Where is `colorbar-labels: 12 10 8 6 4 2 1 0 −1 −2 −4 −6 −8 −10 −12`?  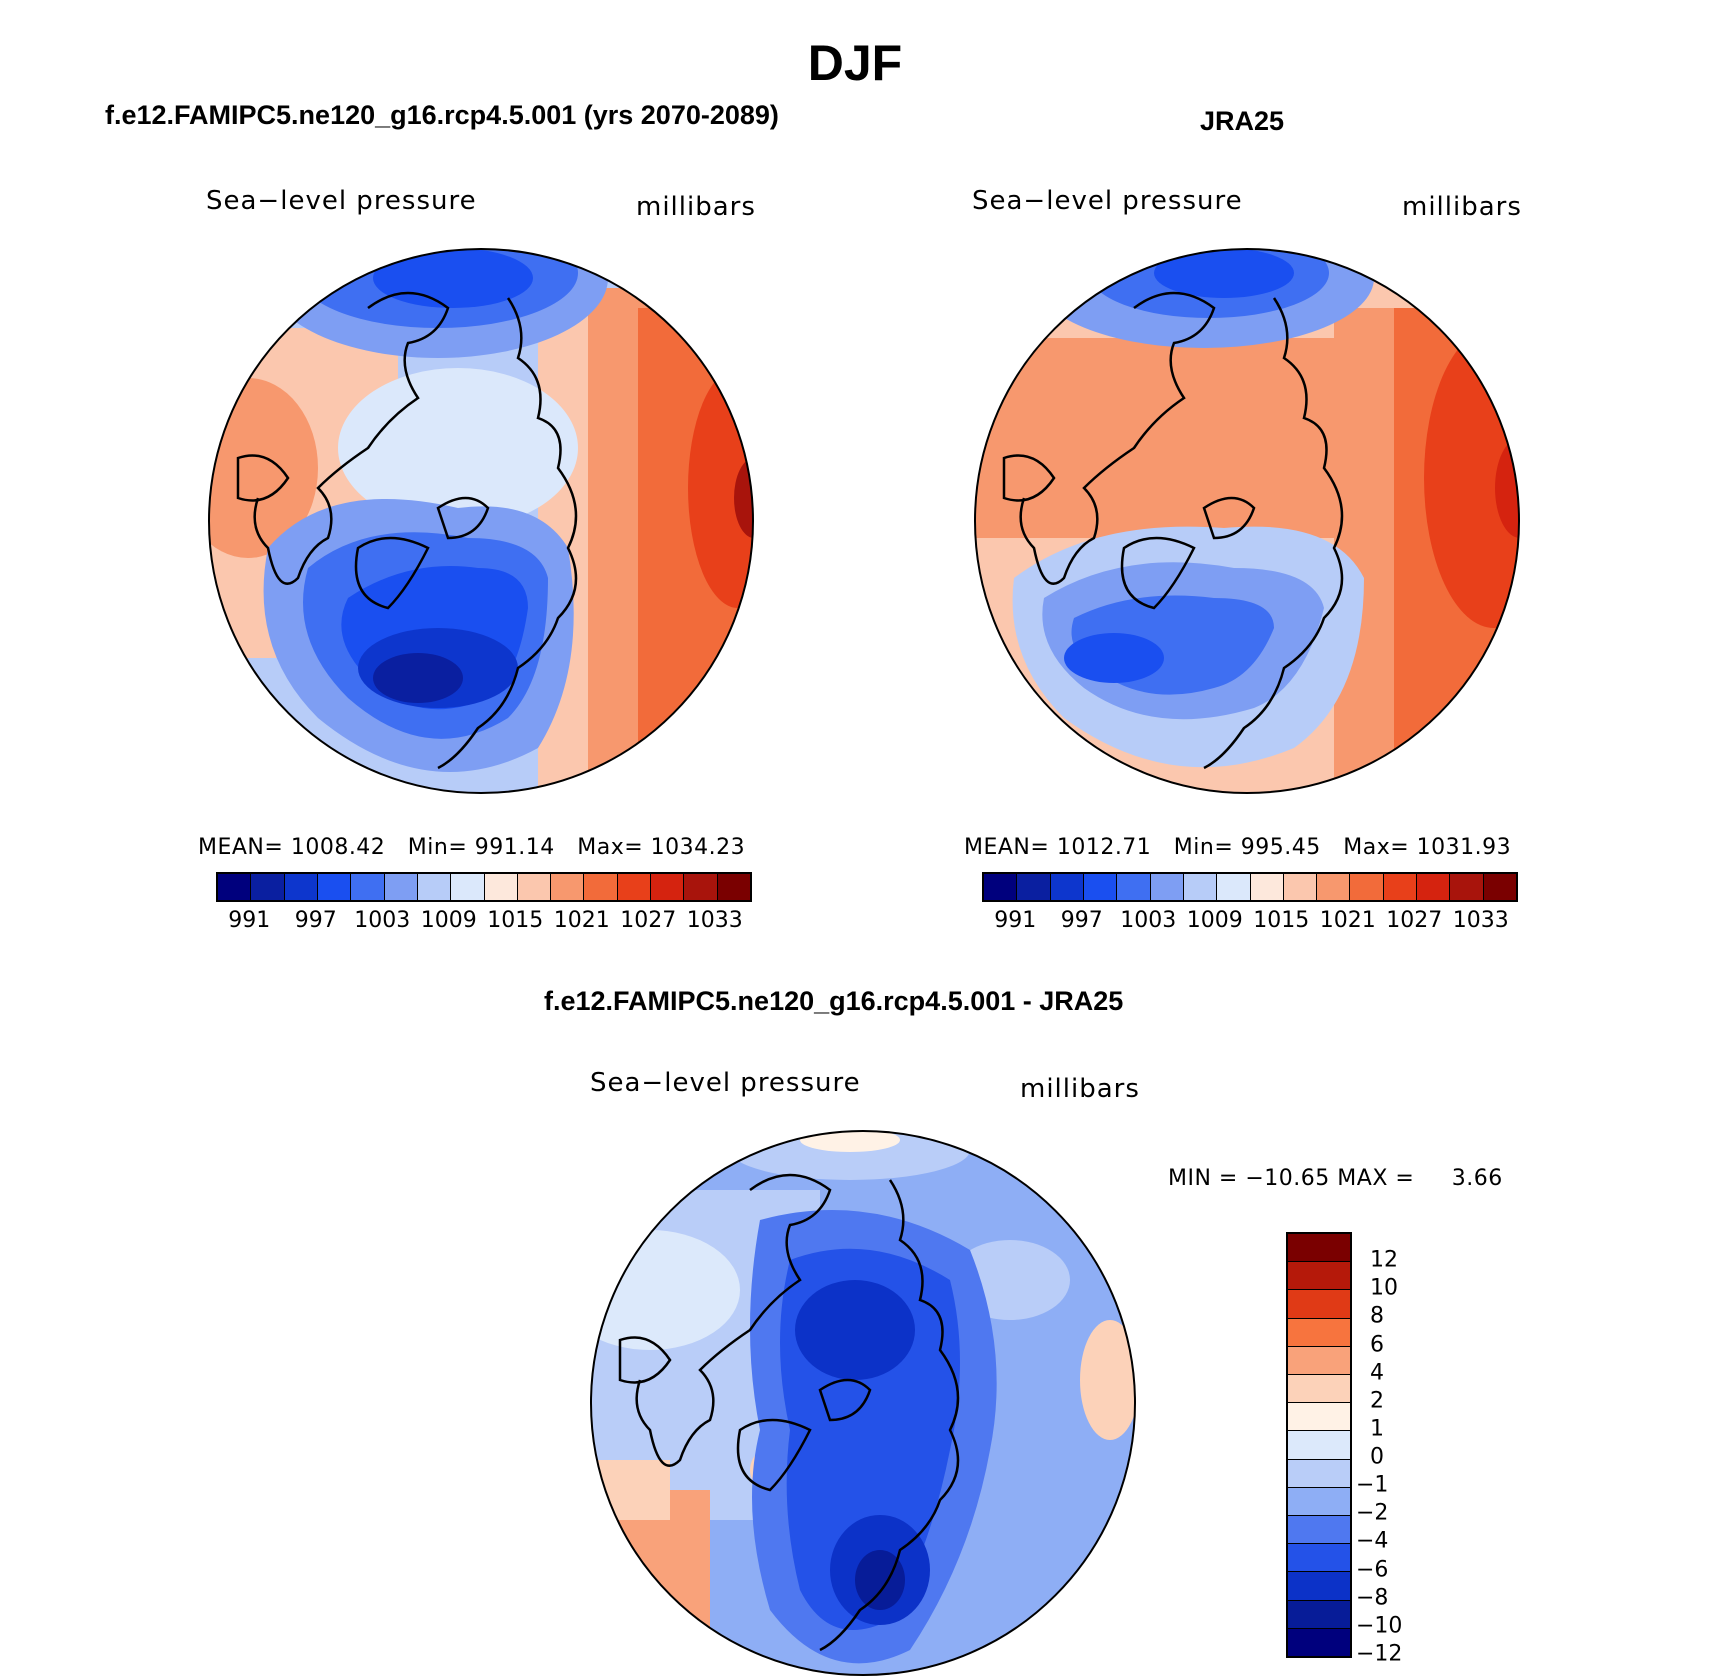
colorbar-labels: 12 10 8 6 4 2 1 0 −1 −2 −4 −6 −8 −10 −12 is located at coordinates (1386, 1449).